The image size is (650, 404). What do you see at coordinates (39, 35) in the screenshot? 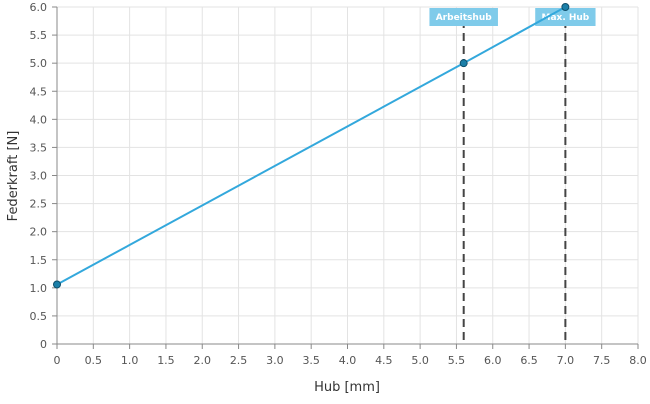
I see `y-tick-label: 5.5` at bounding box center [39, 35].